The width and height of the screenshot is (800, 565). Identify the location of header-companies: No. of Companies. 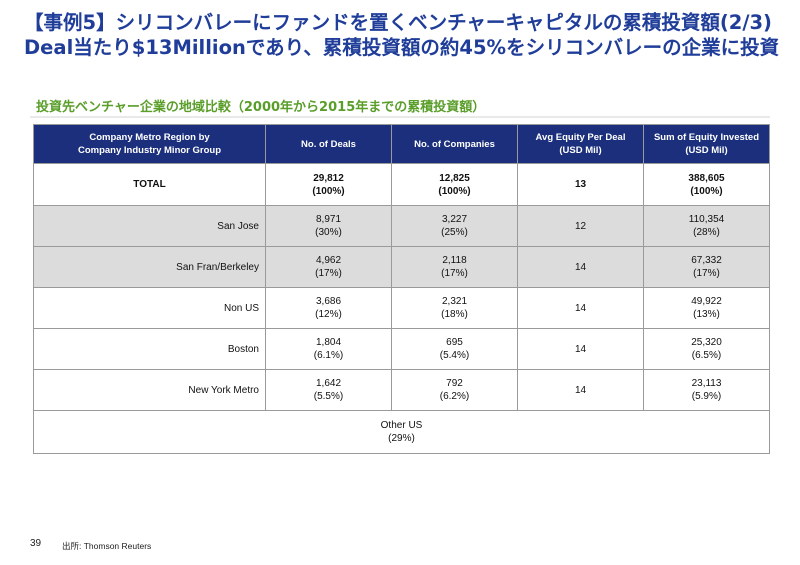
(454, 144).